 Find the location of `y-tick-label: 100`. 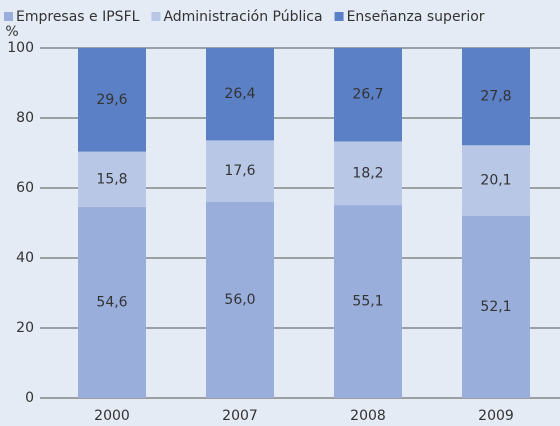

y-tick-label: 100 is located at coordinates (20, 48).